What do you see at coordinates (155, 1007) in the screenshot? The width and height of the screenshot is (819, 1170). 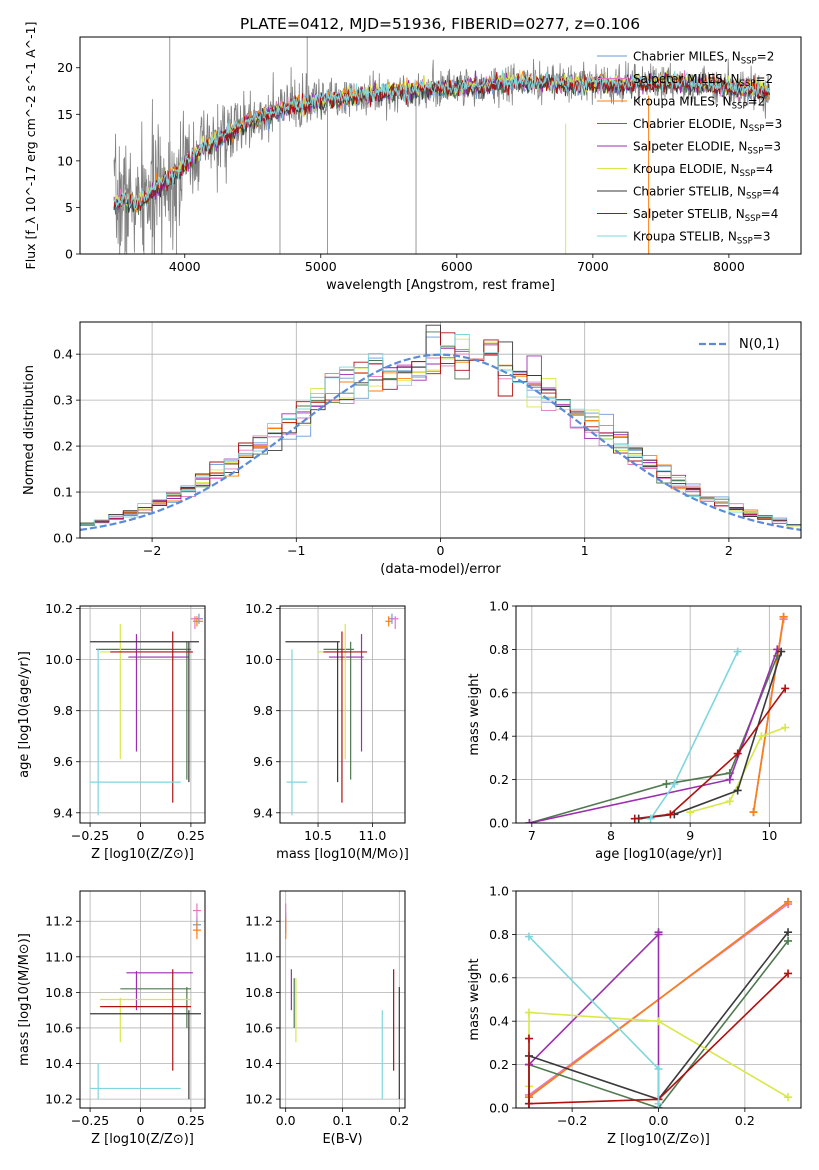 I see `errorbar-chabrier-elodie` at bounding box center [155, 1007].